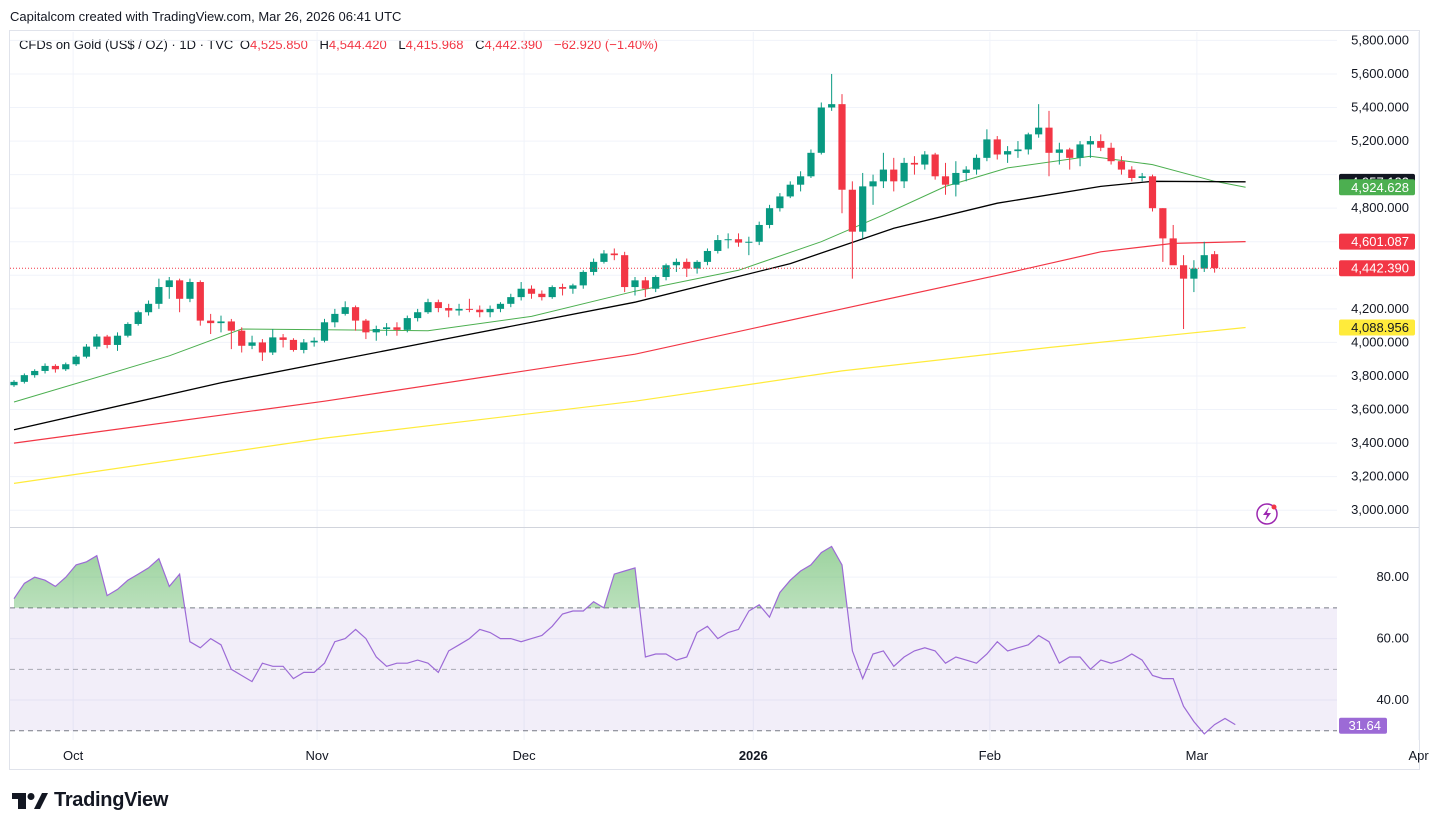  I want to click on price-tag-label: 4,924.628, so click(1380, 187).